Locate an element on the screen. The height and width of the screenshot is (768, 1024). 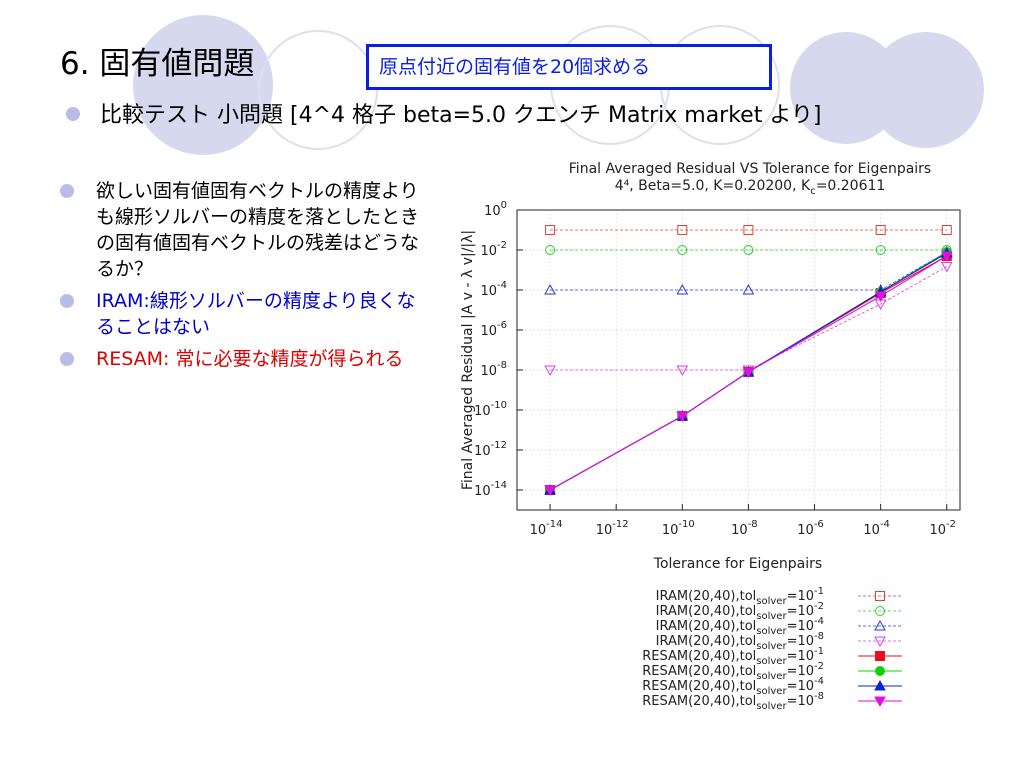
y-tick-label: 10⁻¹⁰ is located at coordinates (490, 409).